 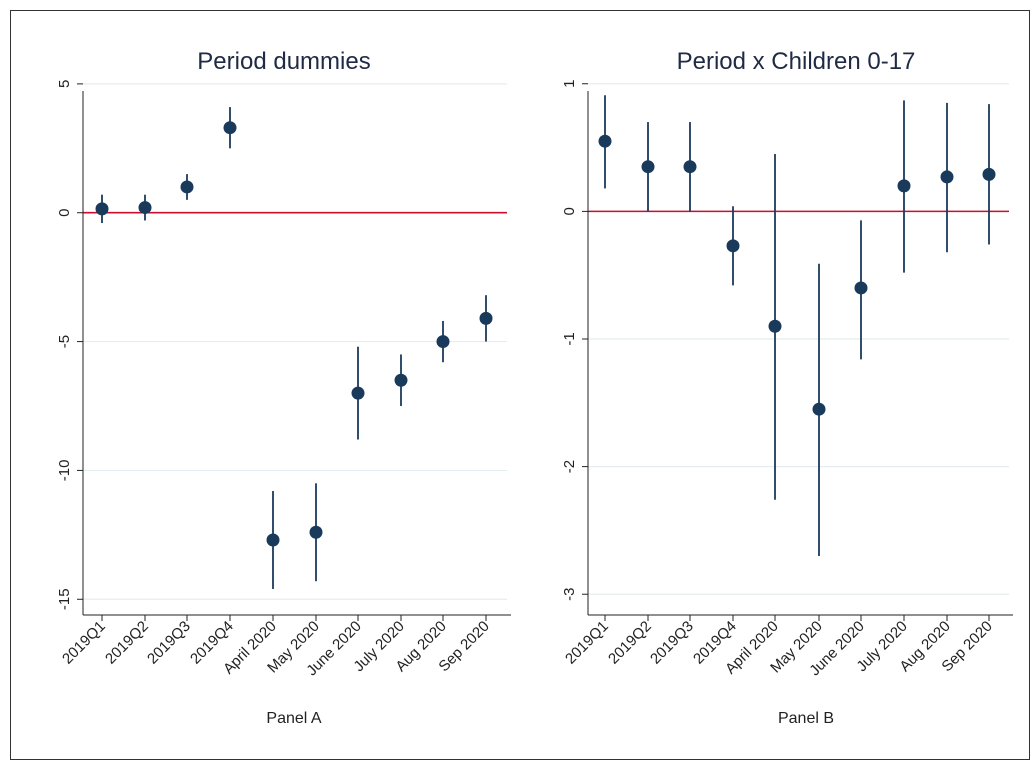 What do you see at coordinates (64, 341) in the screenshot?
I see `y-tick-label: -5` at bounding box center [64, 341].